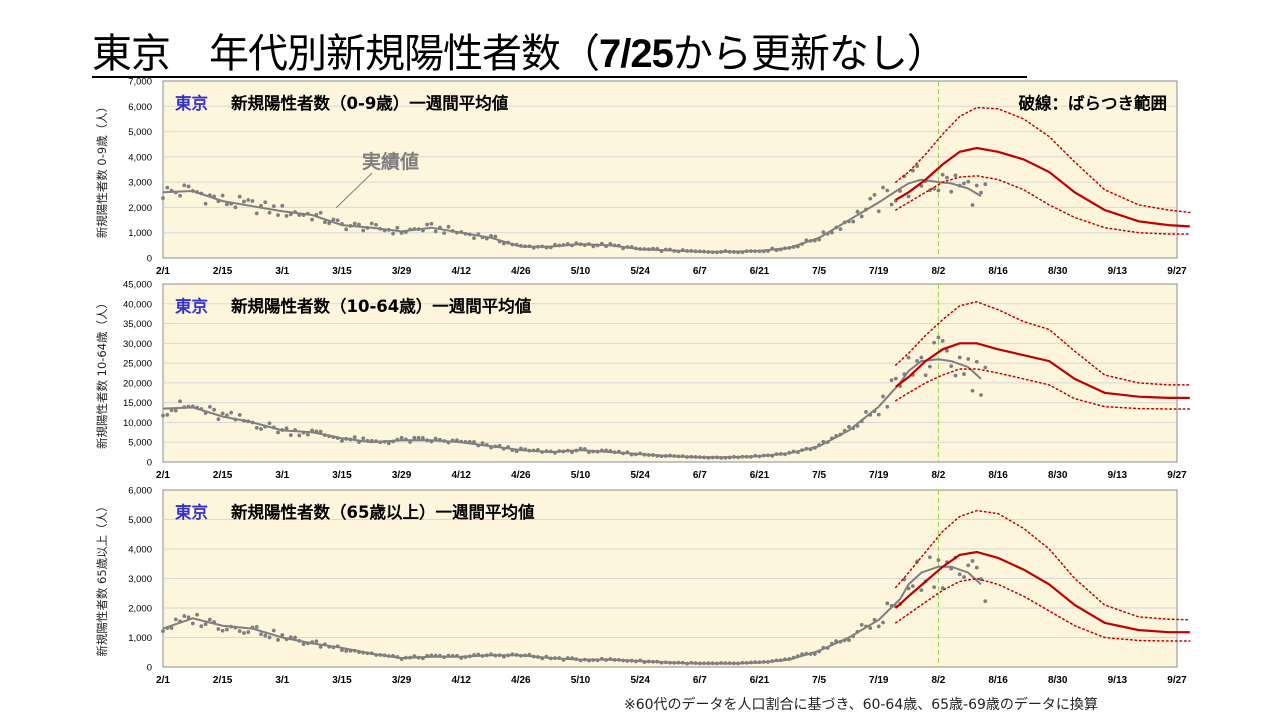 This screenshot has width=1280, height=720. I want to click on x-tick-label: 7/19, so click(879, 680).